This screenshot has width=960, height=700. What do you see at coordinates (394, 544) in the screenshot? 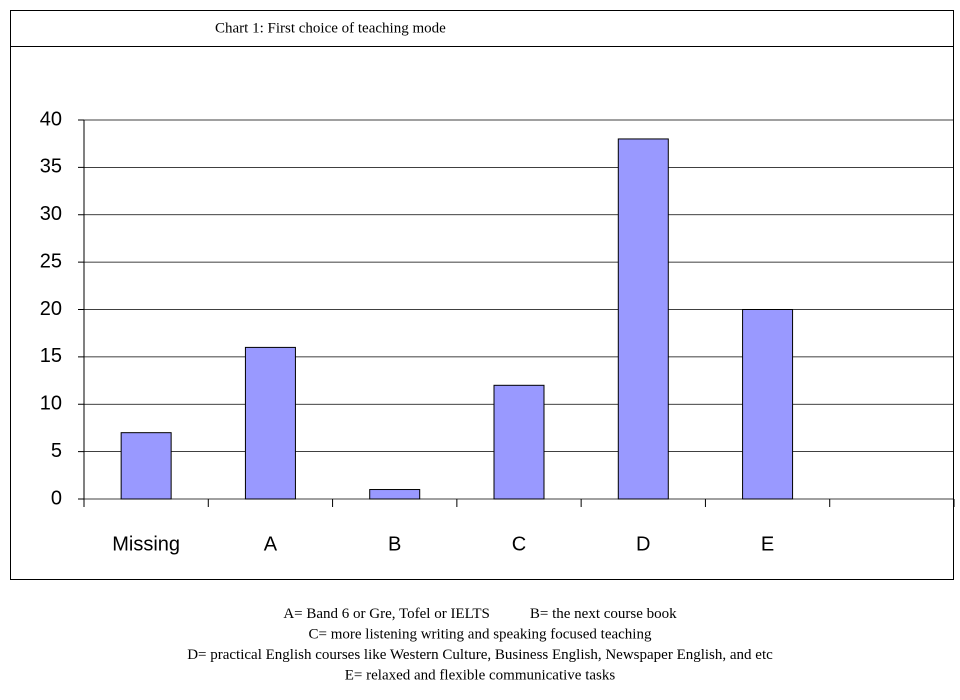
I see `x-tick-label: B` at bounding box center [394, 544].